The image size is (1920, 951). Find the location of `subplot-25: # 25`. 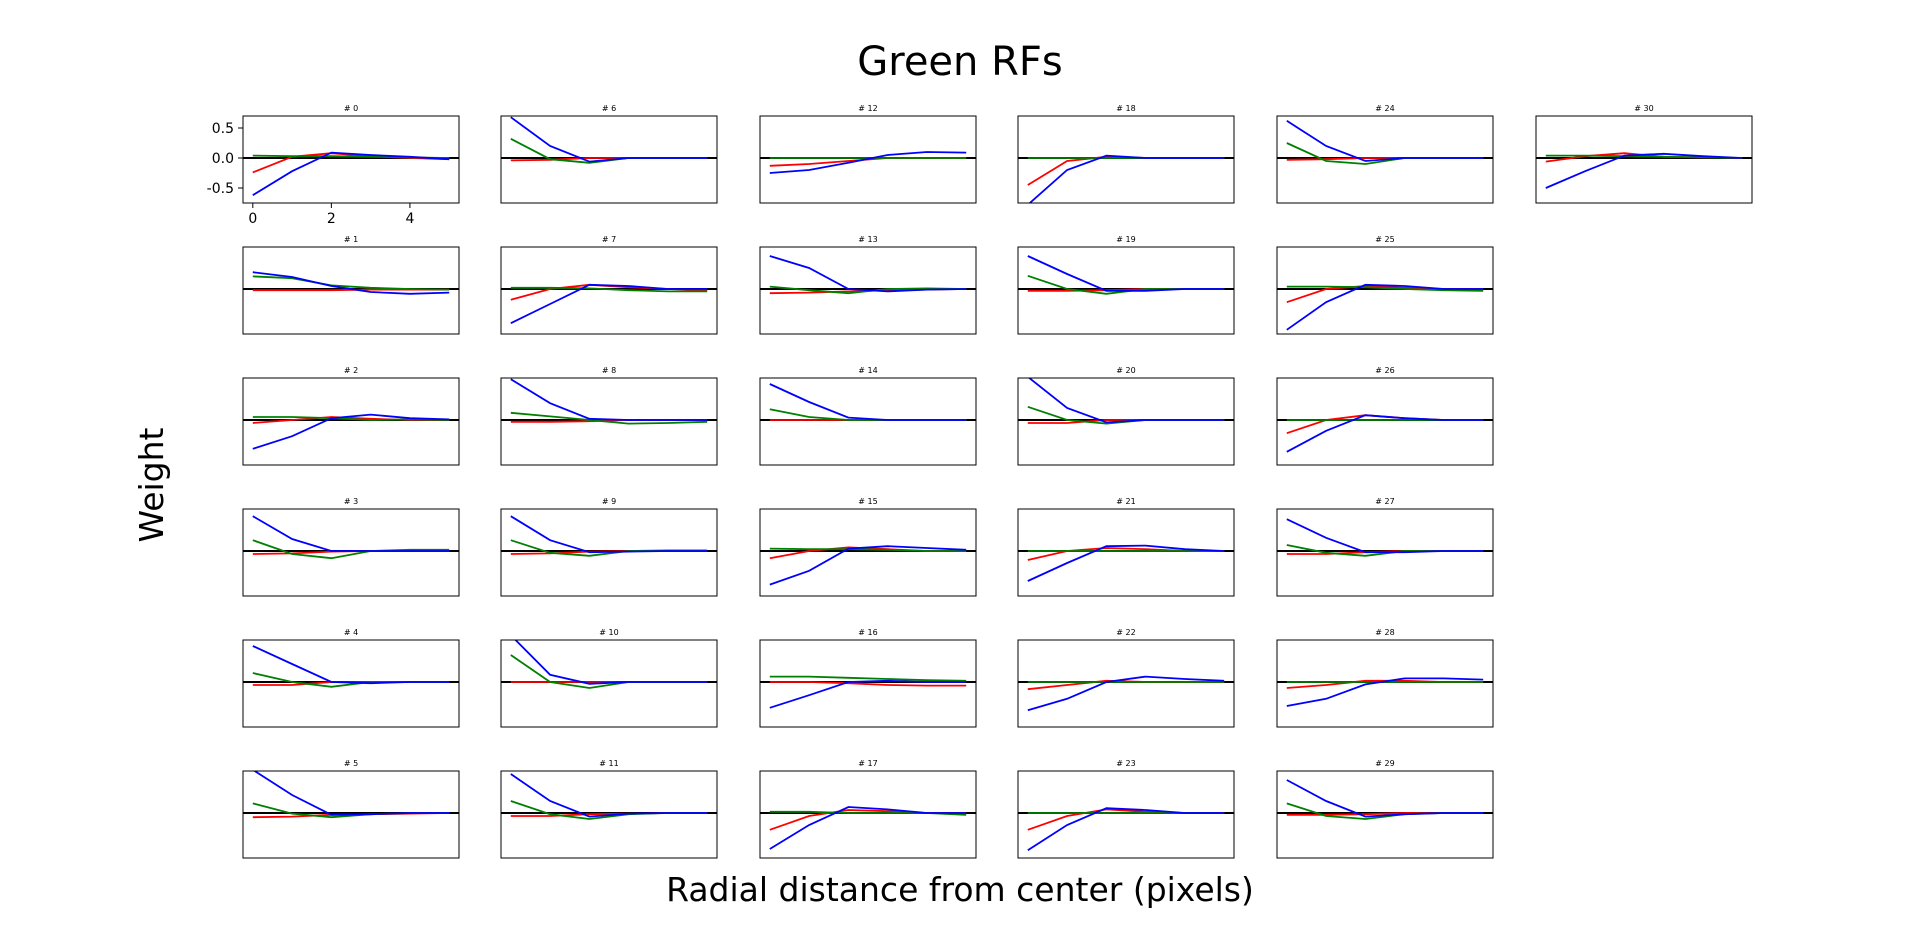

subplot-25: # 25 is located at coordinates (1385, 285).